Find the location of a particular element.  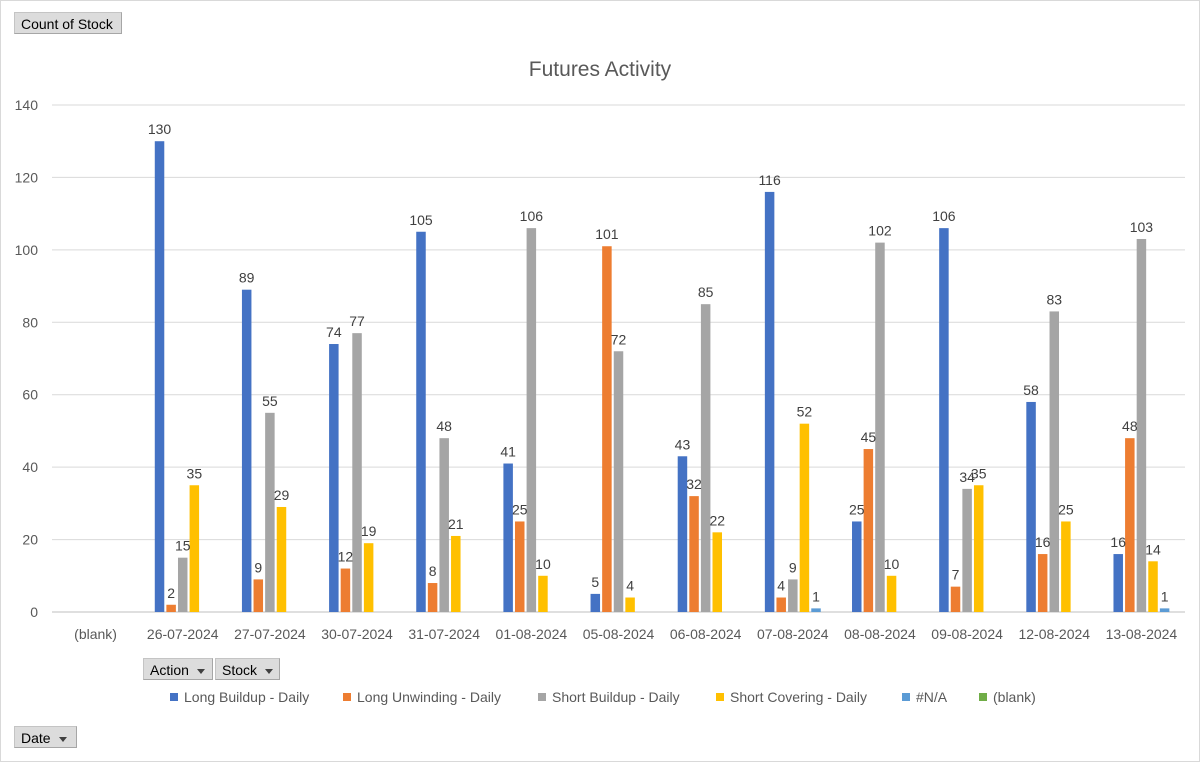

dropdown-arrow-icon is located at coordinates (62, 739).